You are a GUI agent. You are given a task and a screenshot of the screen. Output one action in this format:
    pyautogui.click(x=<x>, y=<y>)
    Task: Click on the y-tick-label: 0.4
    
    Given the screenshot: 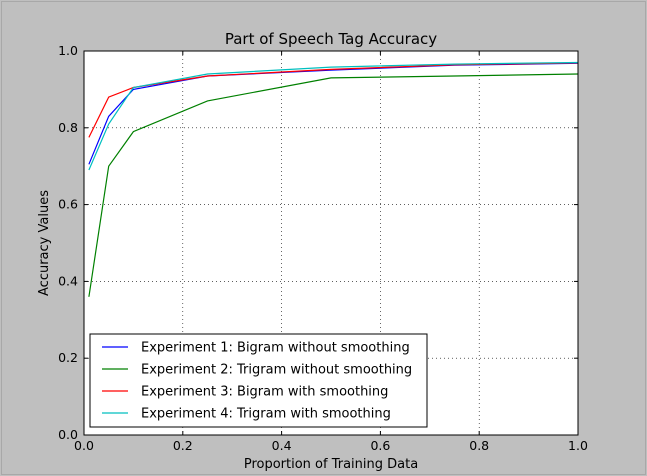 What is the action you would take?
    pyautogui.click(x=68, y=280)
    